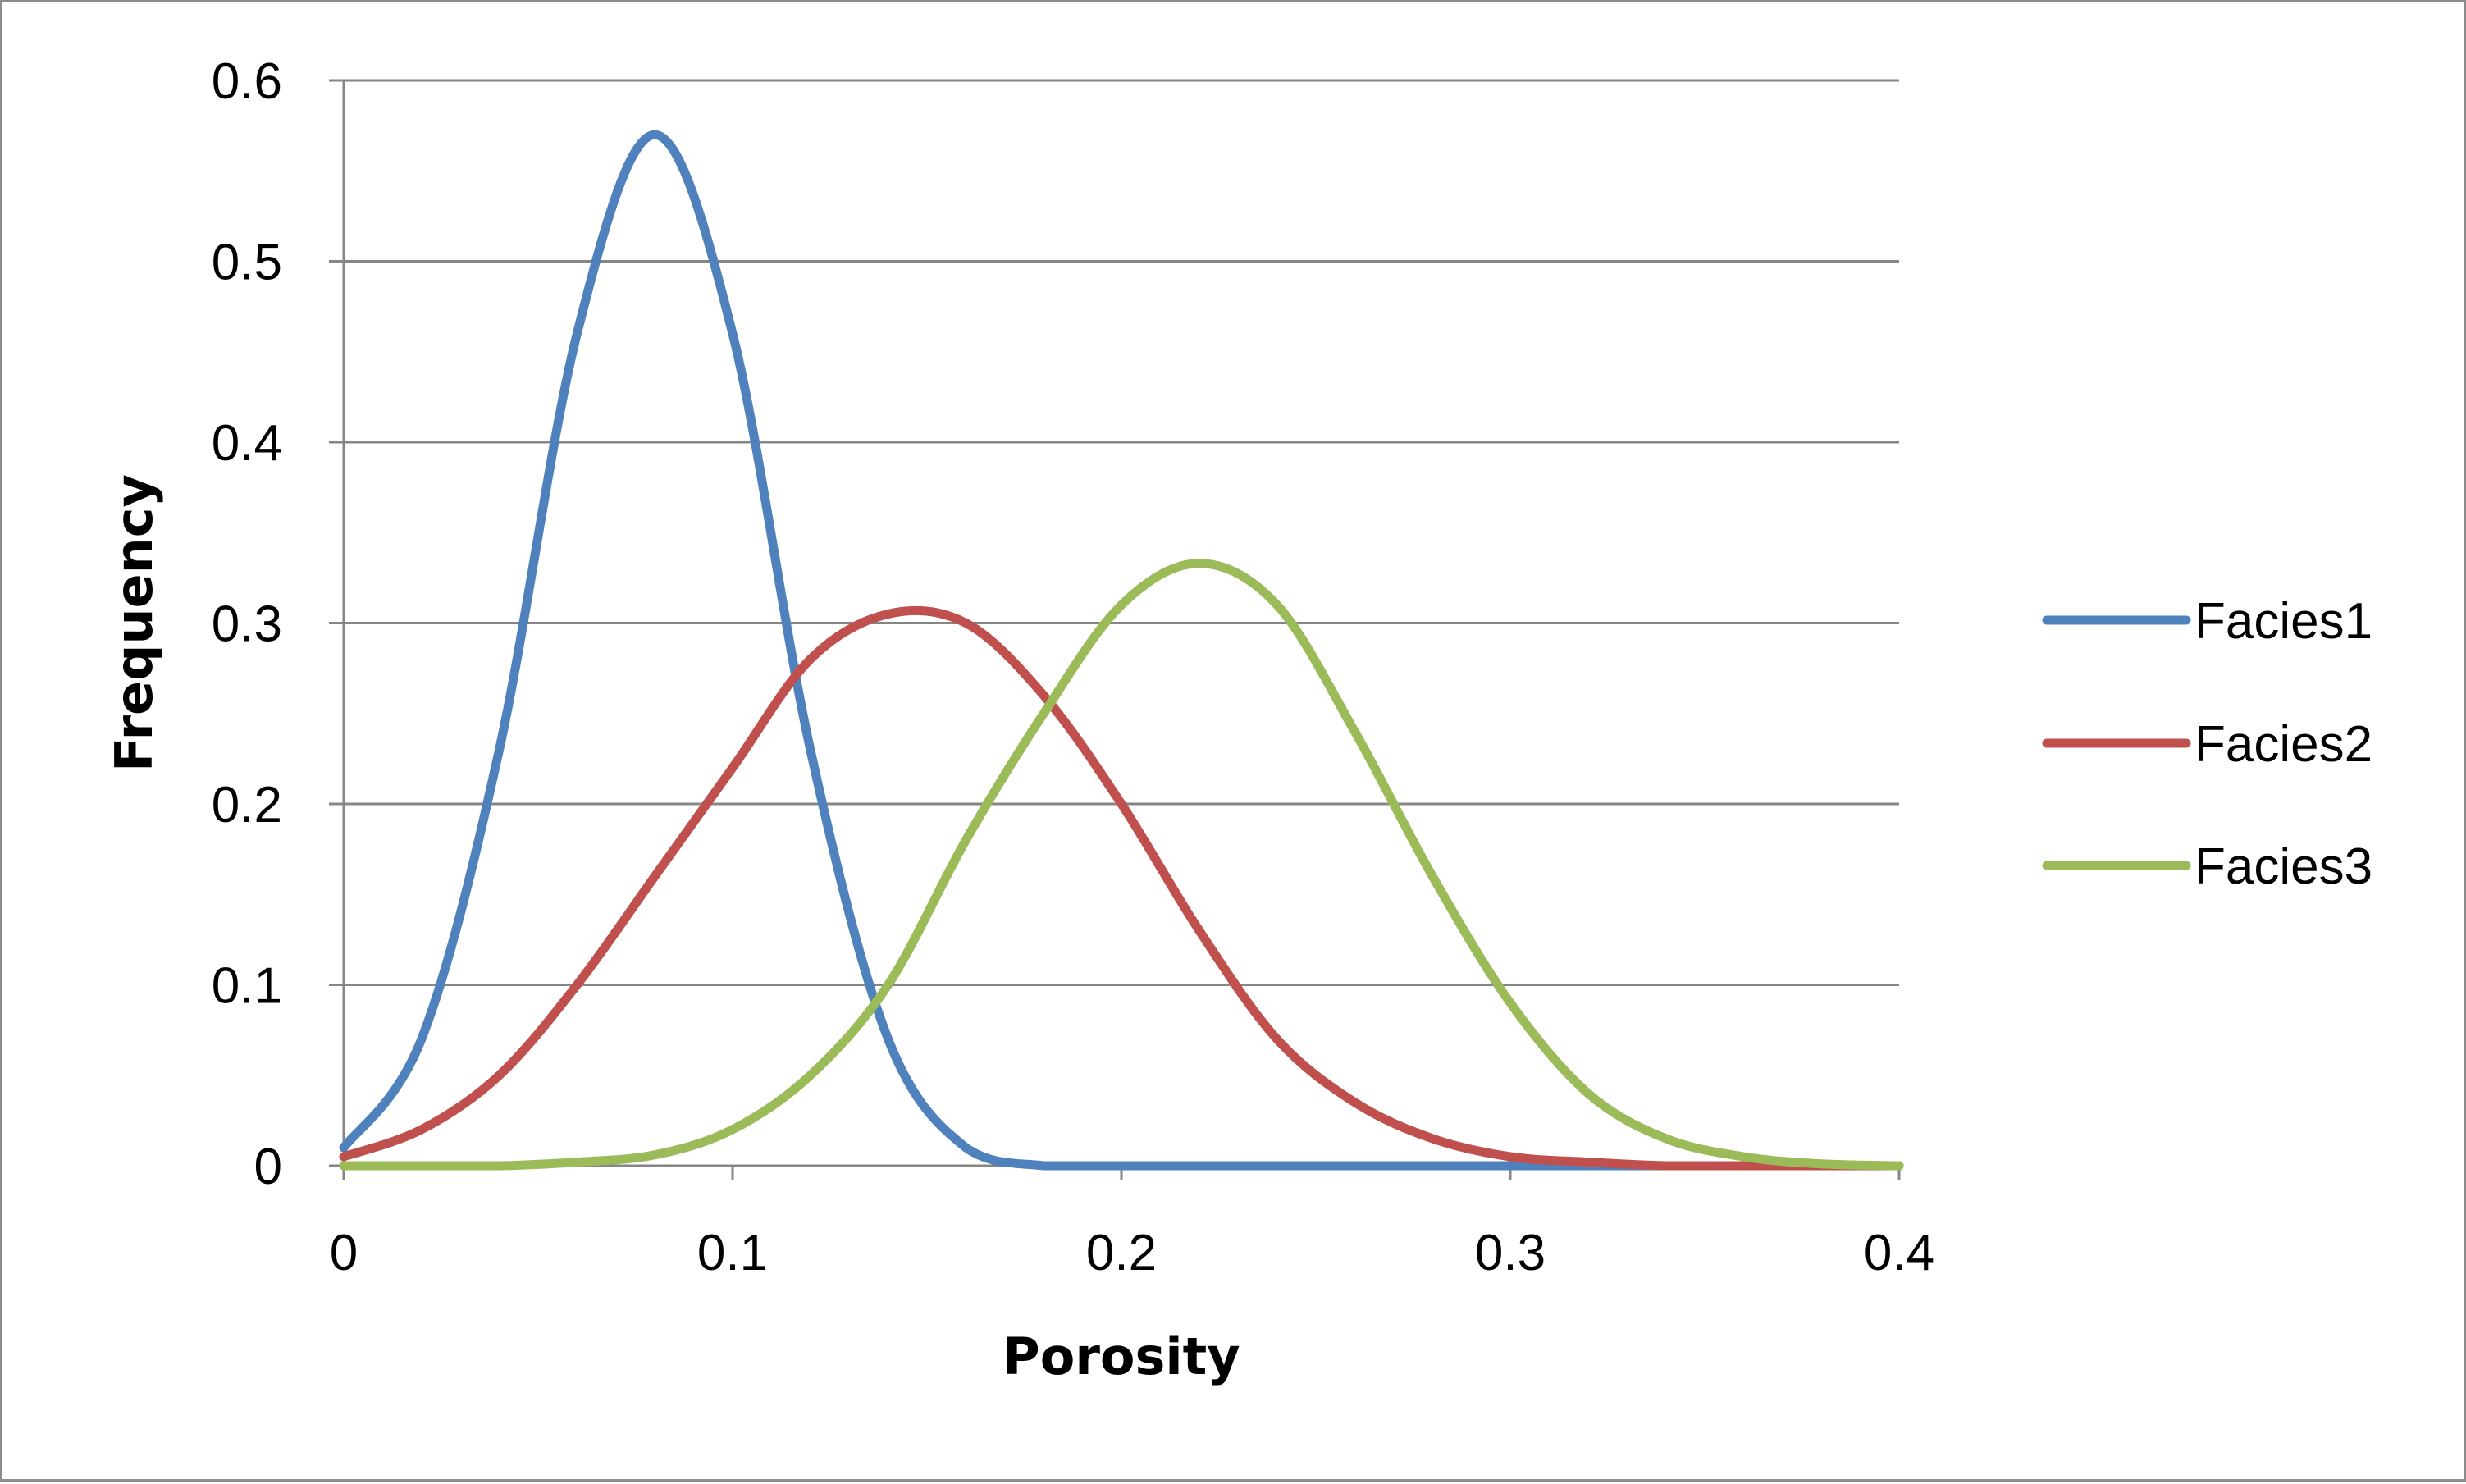  Describe the element at coordinates (247, 263) in the screenshot. I see `y-tick-label: 0.5` at that location.